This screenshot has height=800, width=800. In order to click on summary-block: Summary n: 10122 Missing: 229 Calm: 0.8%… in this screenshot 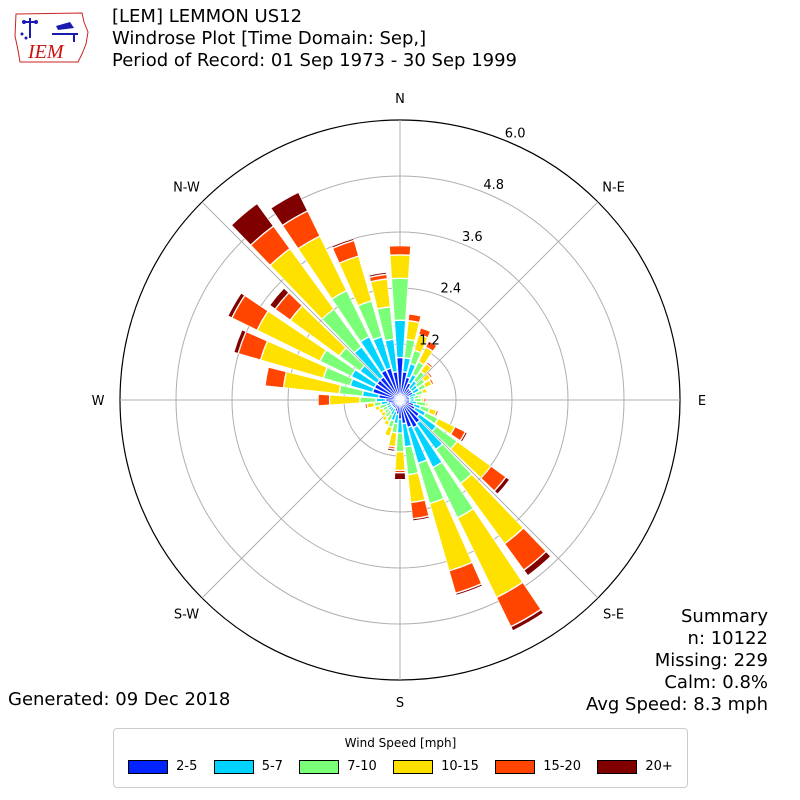, I will do `click(677, 661)`.